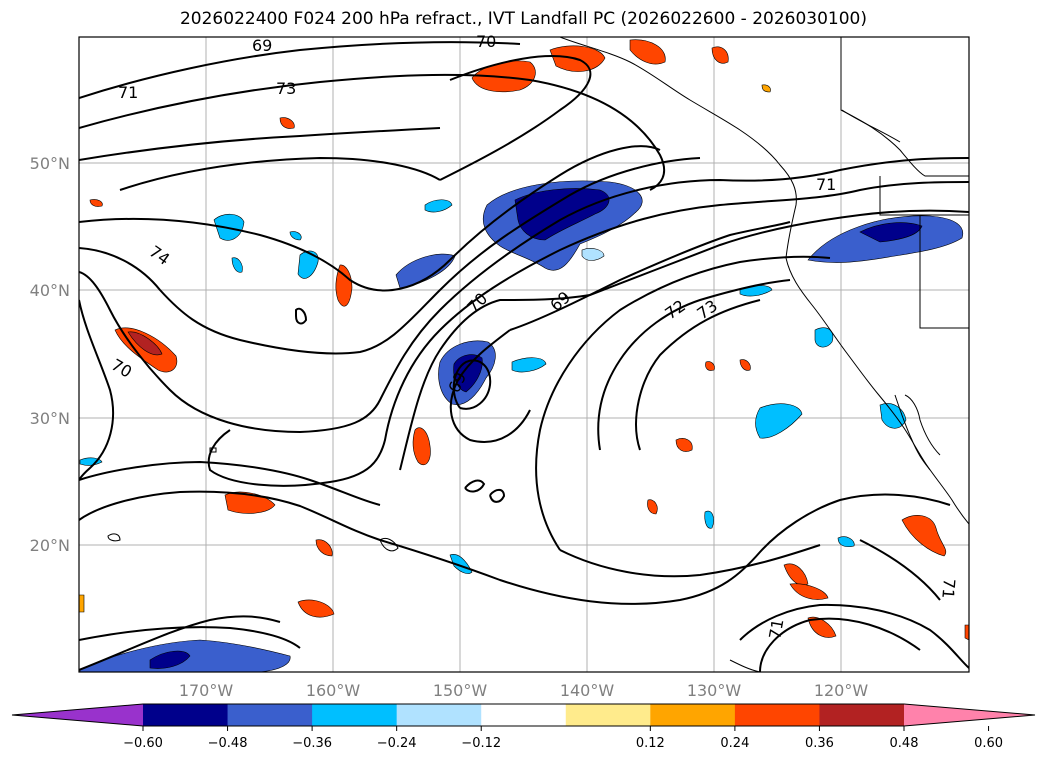 The height and width of the screenshot is (765, 1047). What do you see at coordinates (650, 743) in the screenshot?
I see `colorbar-tick-label: 0.12` at bounding box center [650, 743].